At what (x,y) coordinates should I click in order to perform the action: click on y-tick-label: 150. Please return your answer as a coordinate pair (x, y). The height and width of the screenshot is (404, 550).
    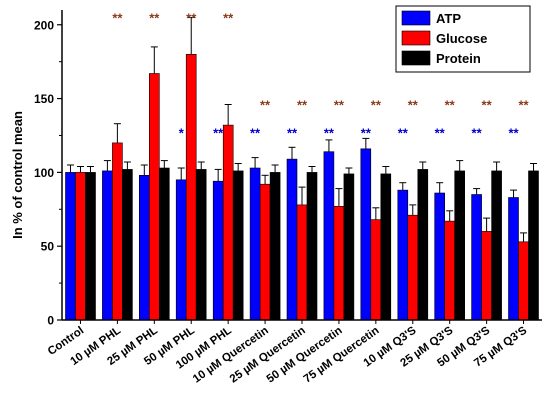
    Looking at the image, I should click on (44, 99).